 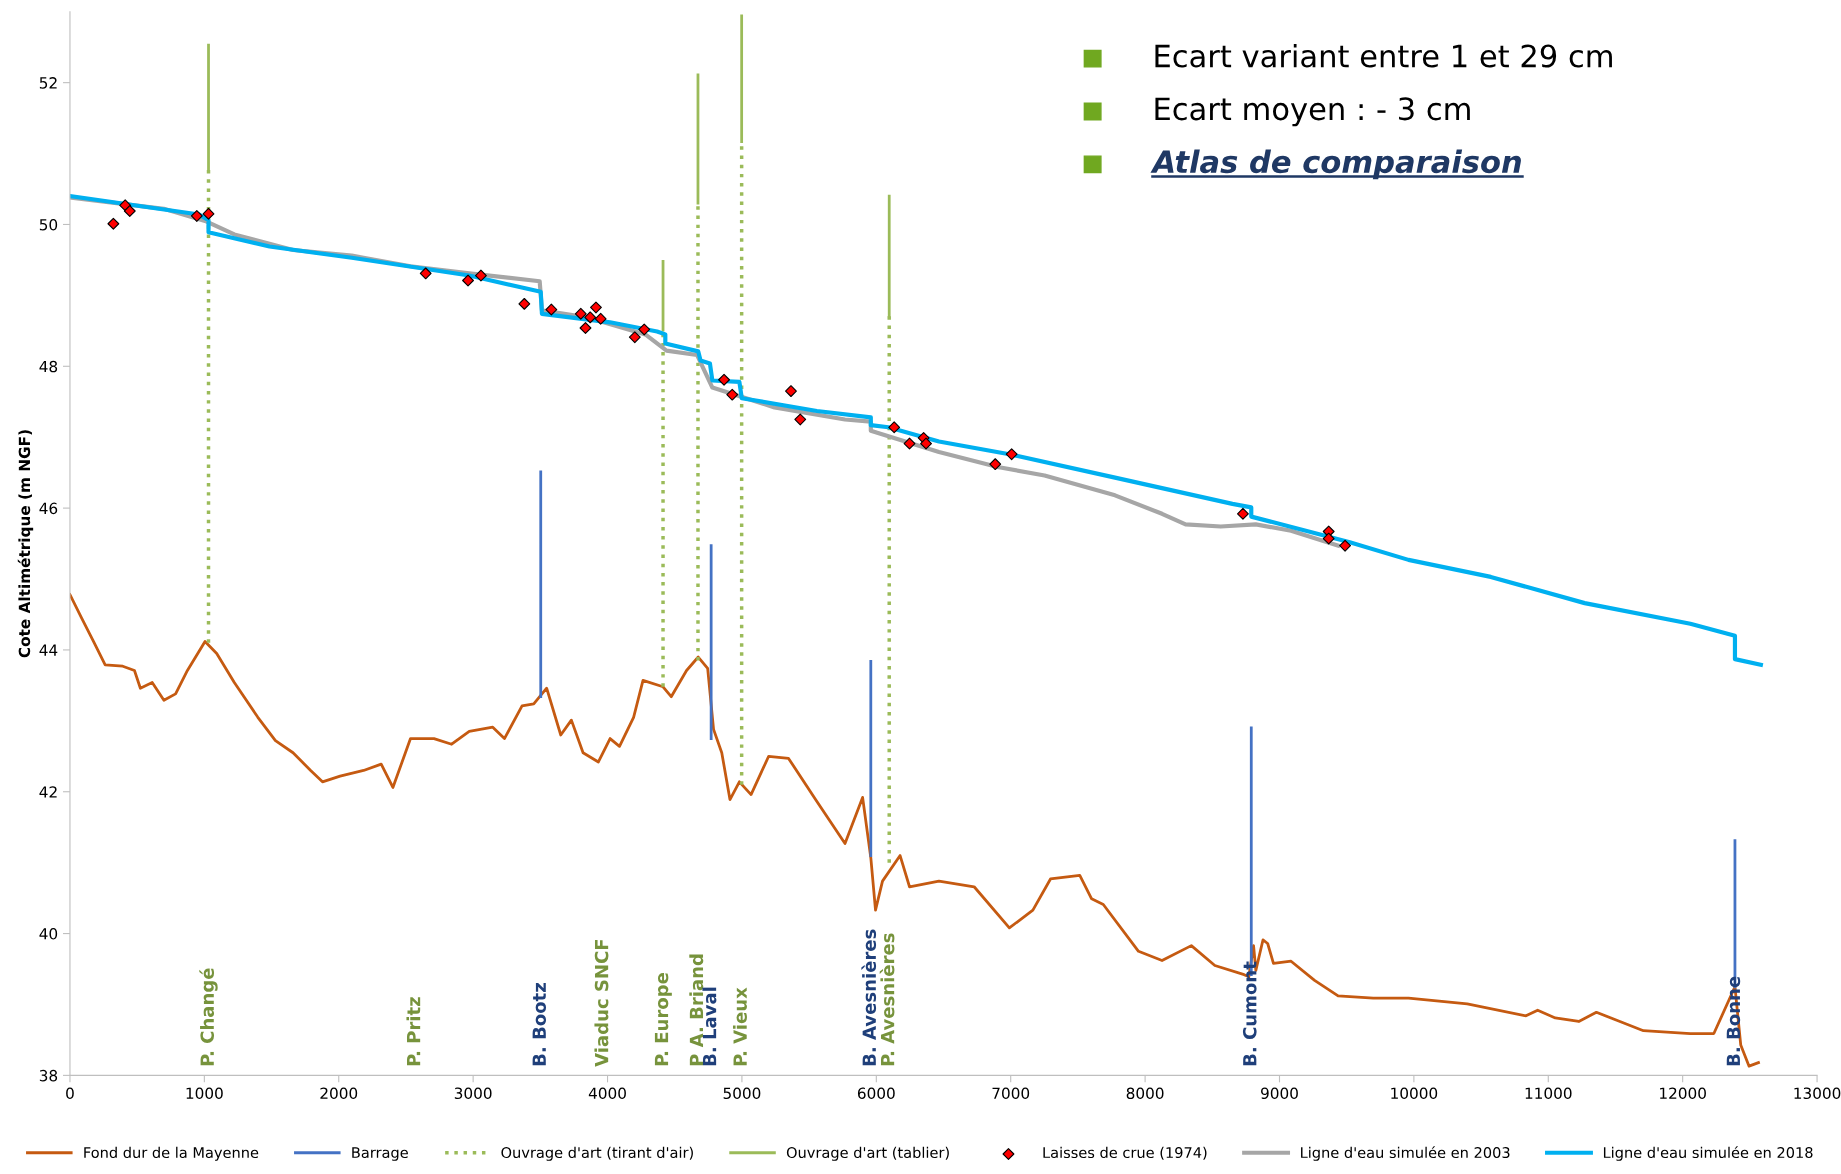 I want to click on annotation: Ecart moyen : - 3 cm, so click(x=1312, y=112).